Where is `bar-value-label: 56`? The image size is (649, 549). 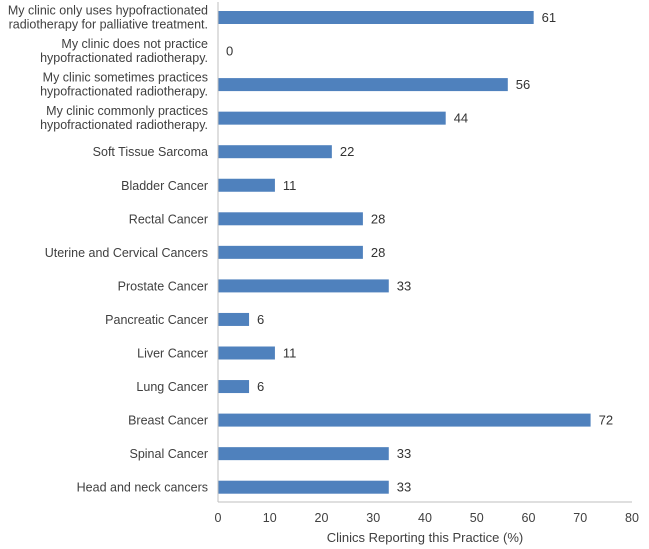
bar-value-label: 56 is located at coordinates (523, 84).